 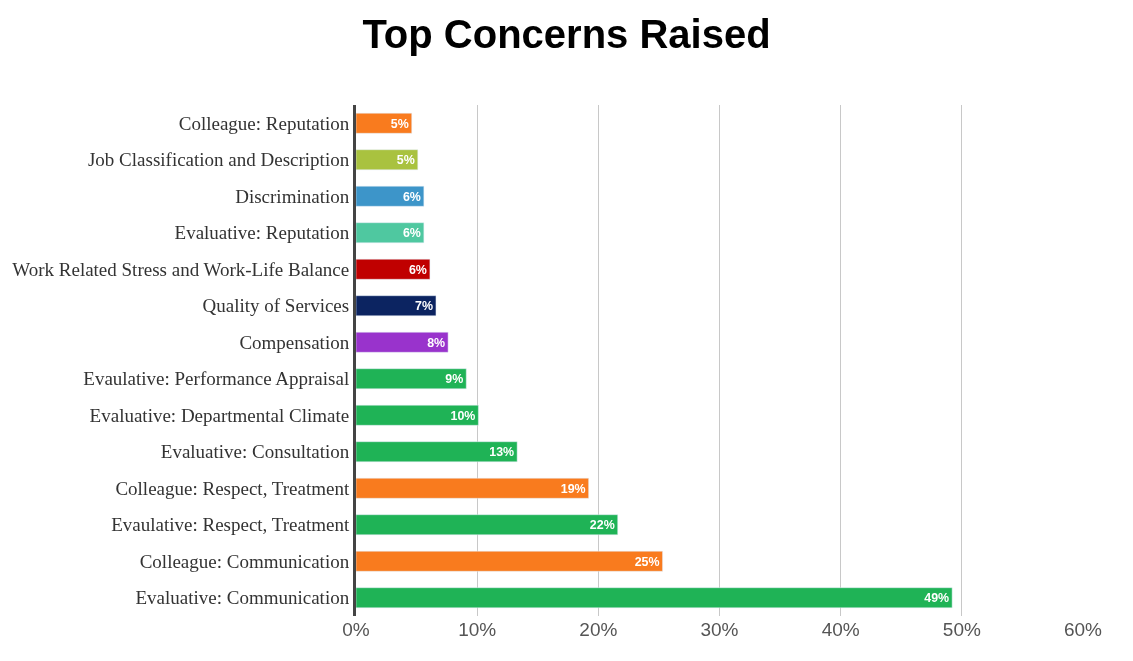 What do you see at coordinates (961, 629) in the screenshot?
I see `x-tick-label: 50%` at bounding box center [961, 629].